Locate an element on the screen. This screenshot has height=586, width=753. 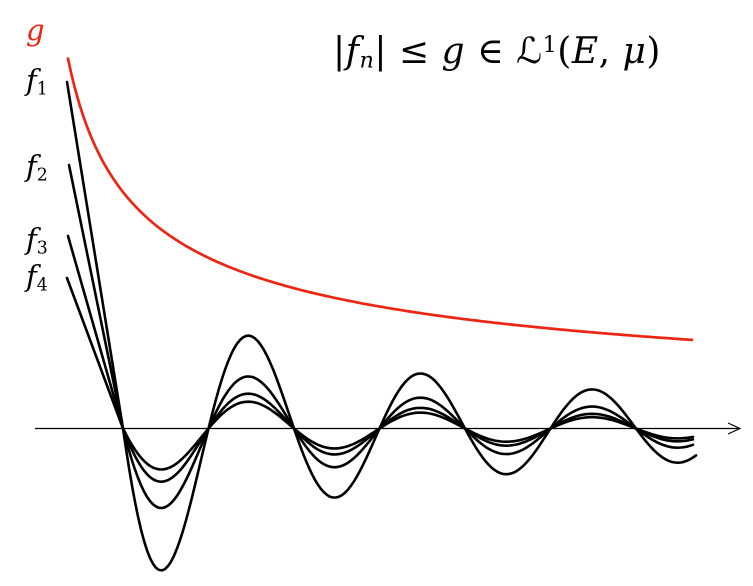
formula-part: μ is located at coordinates (634, 51).